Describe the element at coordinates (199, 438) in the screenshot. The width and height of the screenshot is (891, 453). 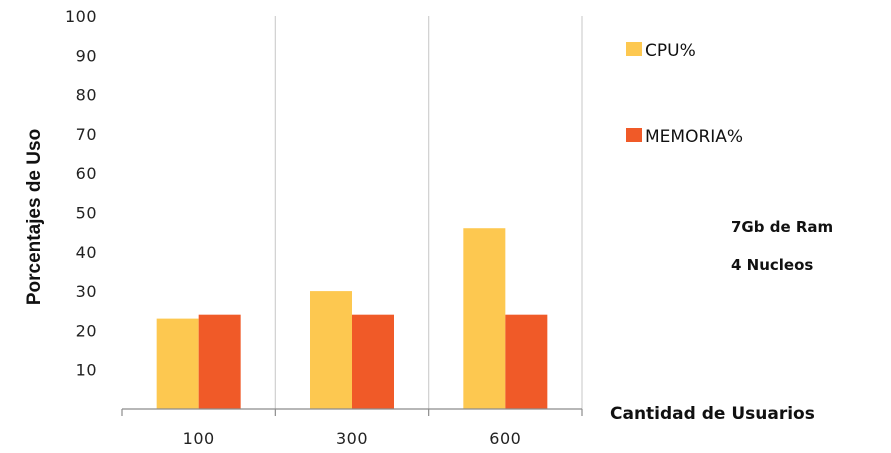
I see `x-tick-label-100: 100` at that location.